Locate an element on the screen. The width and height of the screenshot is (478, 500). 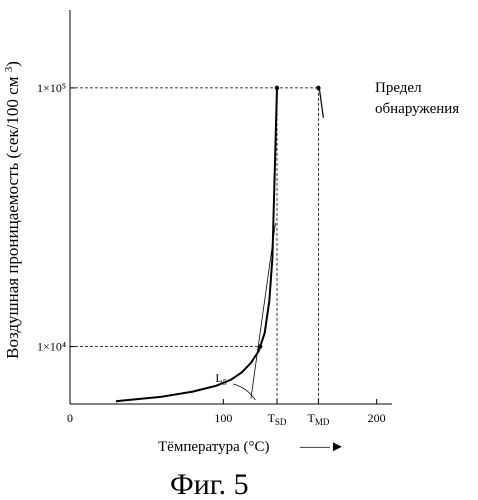
limit-label-line2: обнаружения is located at coordinates (417, 109).